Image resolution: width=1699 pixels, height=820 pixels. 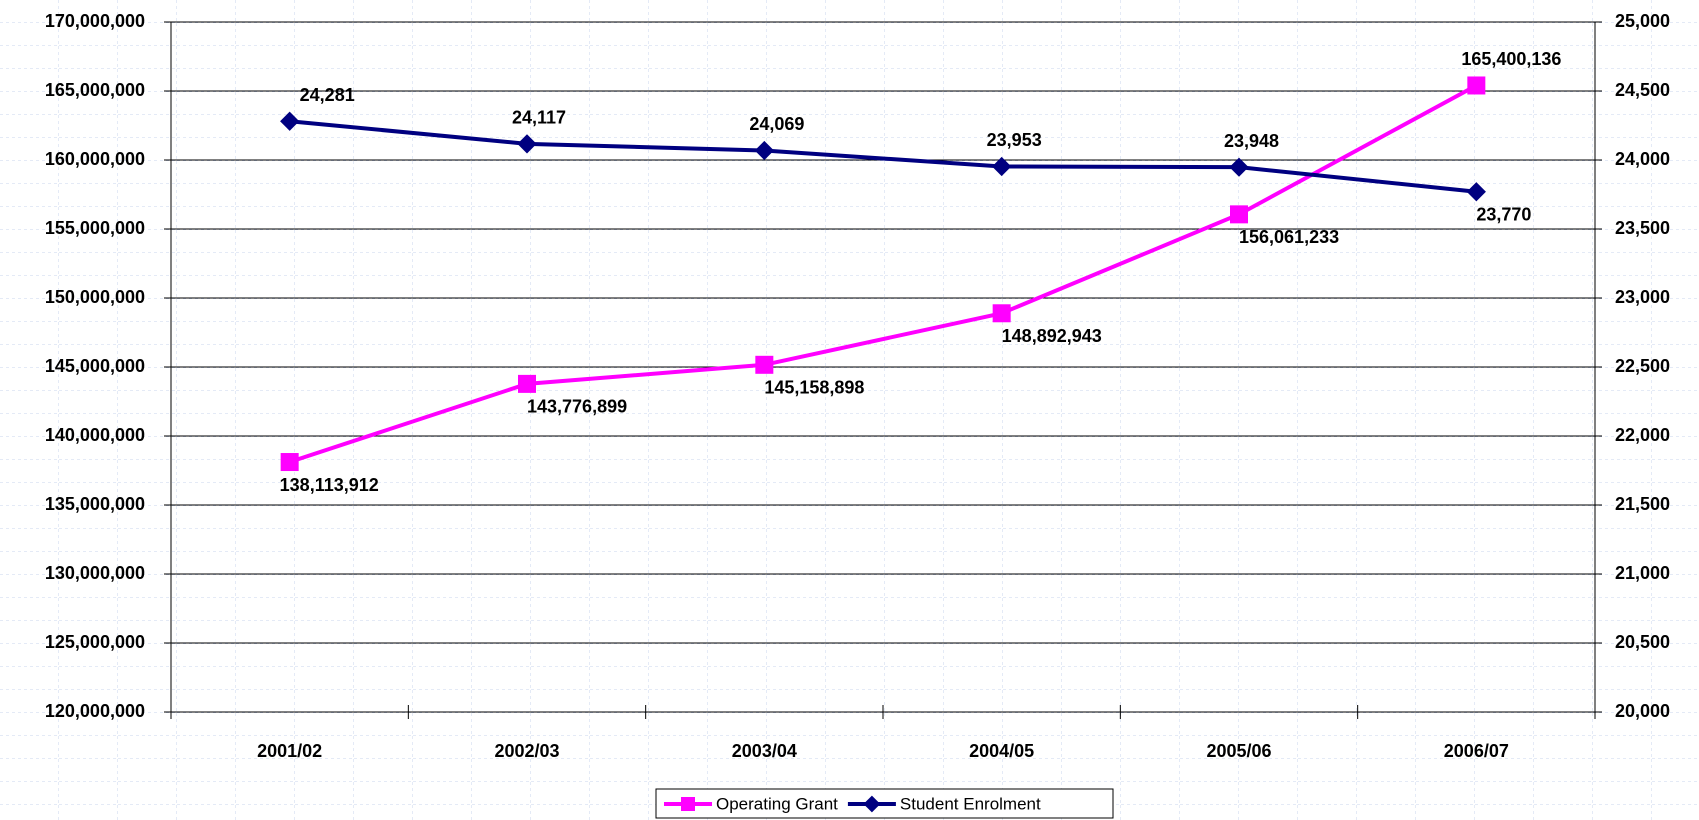 I want to click on y2-tick-label: 24,000, so click(x=1642, y=159).